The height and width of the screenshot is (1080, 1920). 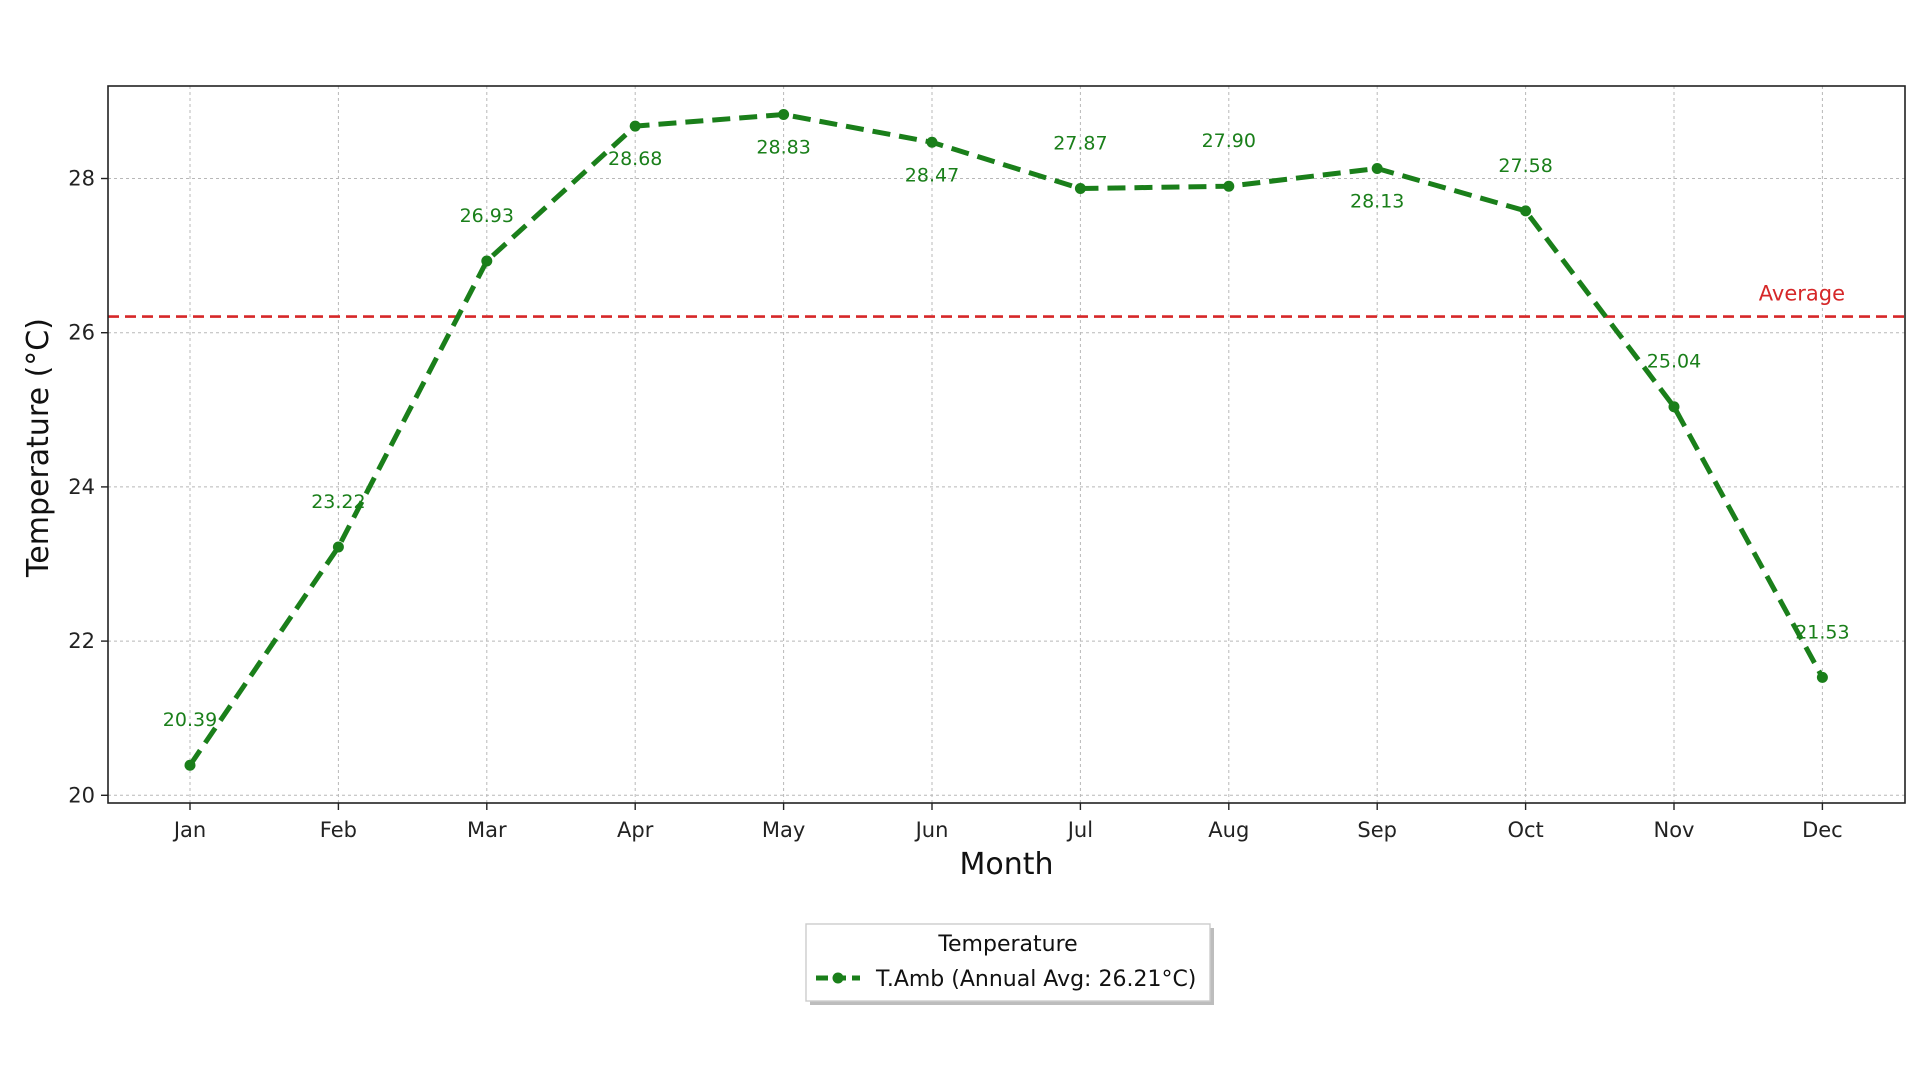 I want to click on data-label: 27.58, so click(x=1525, y=166).